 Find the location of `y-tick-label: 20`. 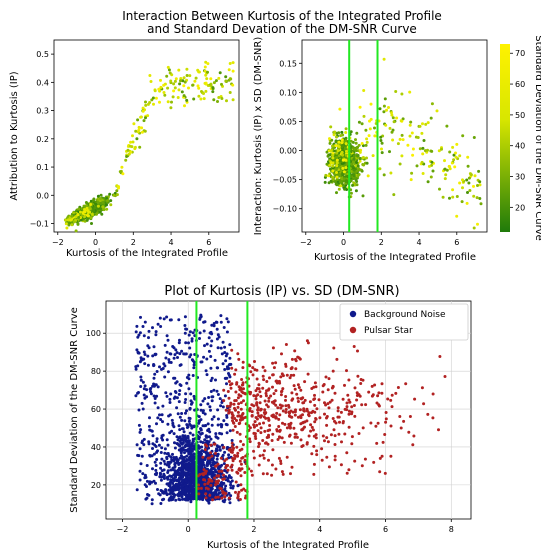

y-tick-label: 20 is located at coordinates (96, 485).